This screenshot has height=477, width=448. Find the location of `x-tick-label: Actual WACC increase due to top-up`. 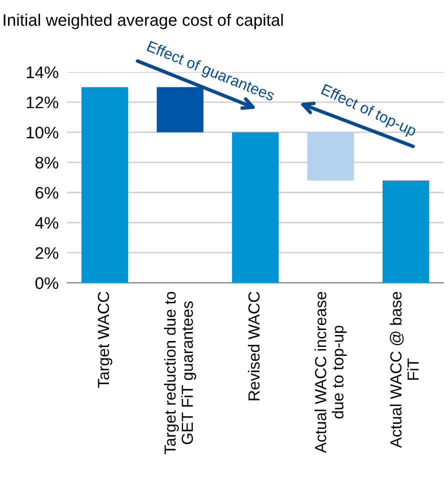

x-tick-label: Actual WACC increase due to top-up is located at coordinates (330, 372).